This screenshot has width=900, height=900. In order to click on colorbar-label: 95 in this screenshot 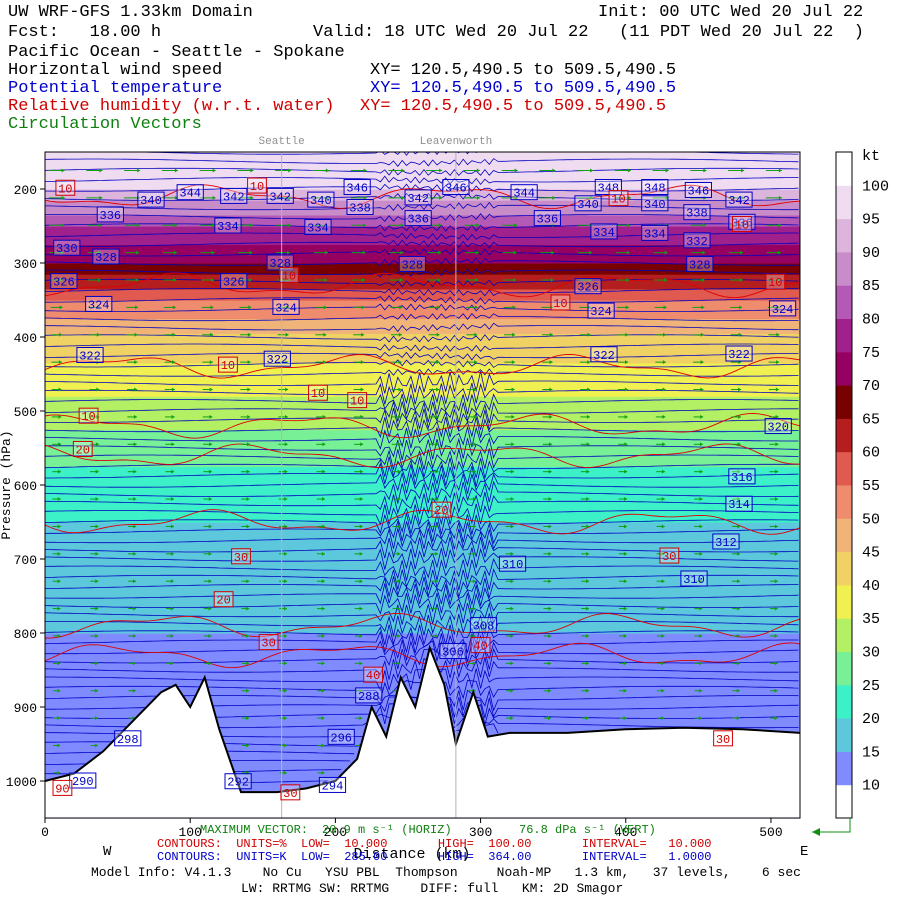, I will do `click(871, 220)`.